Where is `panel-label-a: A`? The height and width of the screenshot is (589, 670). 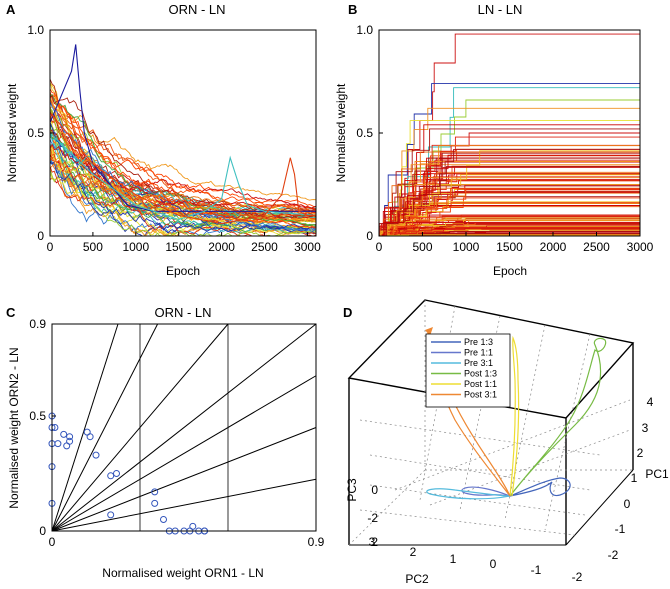
panel-label-a: A is located at coordinates (11, 9).